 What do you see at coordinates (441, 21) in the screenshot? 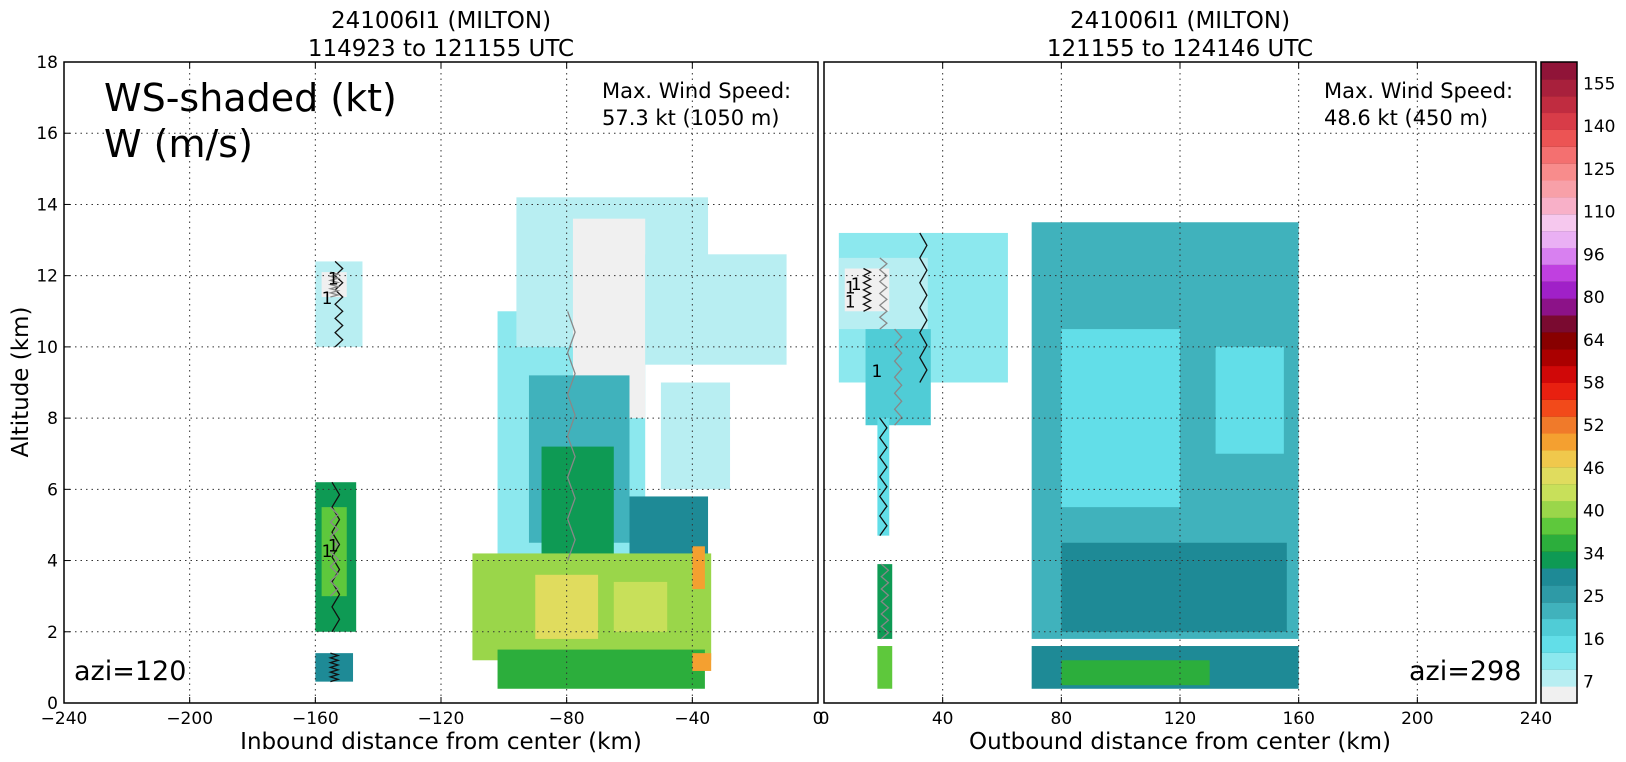
I see `left-title: 241006I1 (MILTON)` at bounding box center [441, 21].